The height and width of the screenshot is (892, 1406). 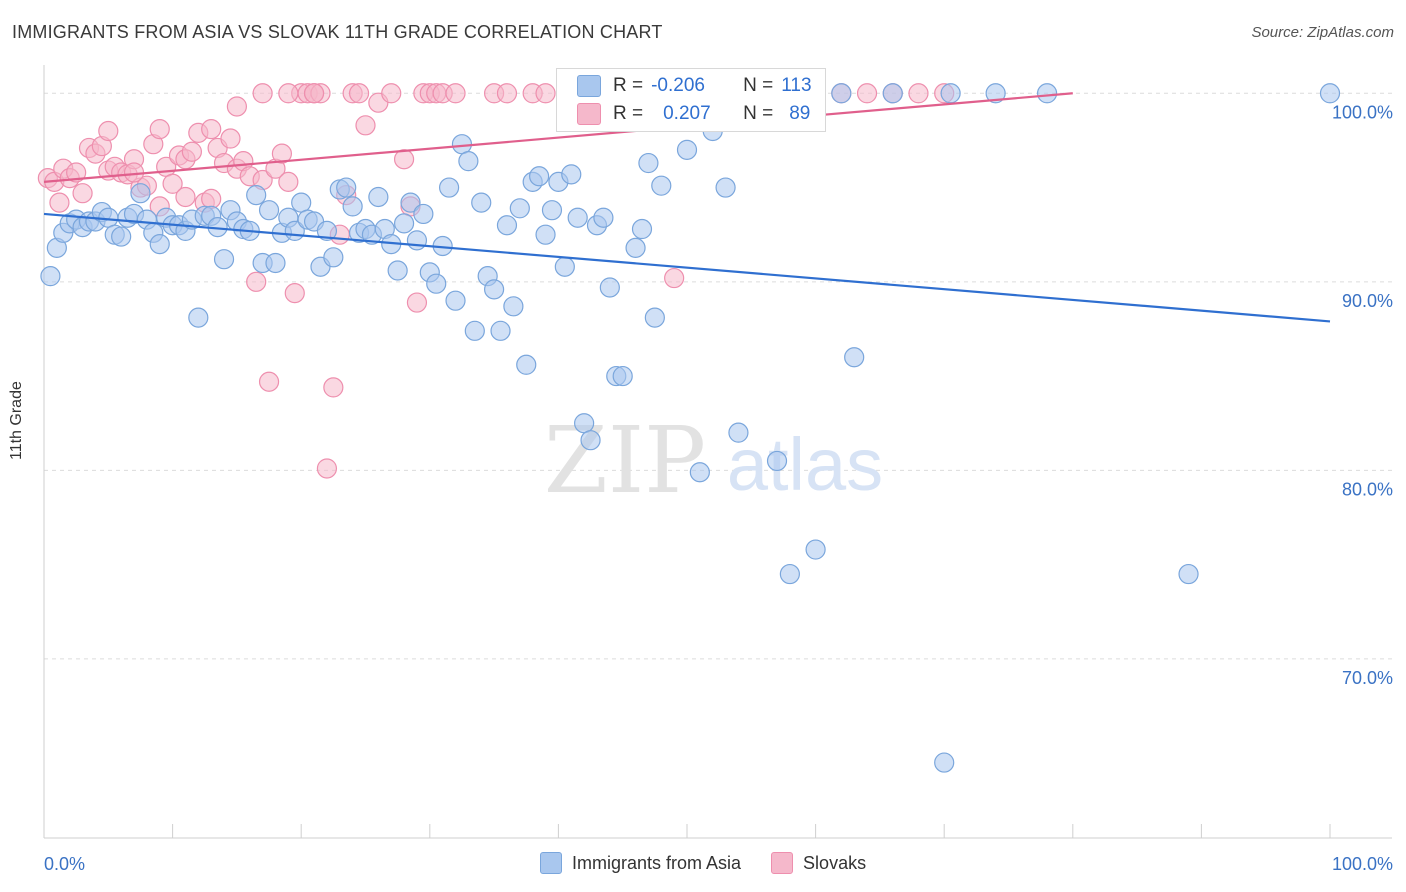 I want to click on blue-swatch-icon, so click(x=589, y=86).